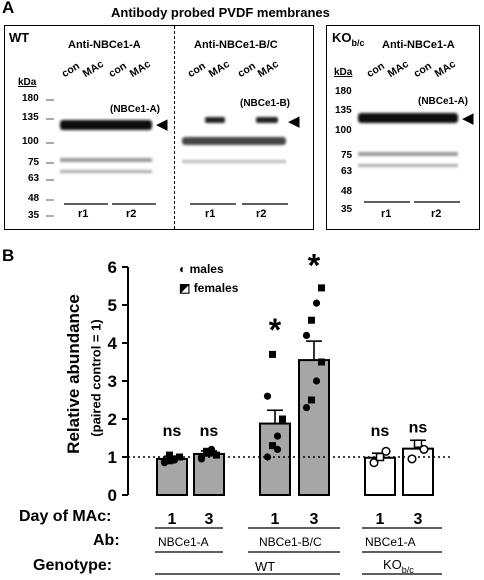 The height and width of the screenshot is (580, 484). What do you see at coordinates (30, 98) in the screenshot?
I see `marker-180: 180` at bounding box center [30, 98].